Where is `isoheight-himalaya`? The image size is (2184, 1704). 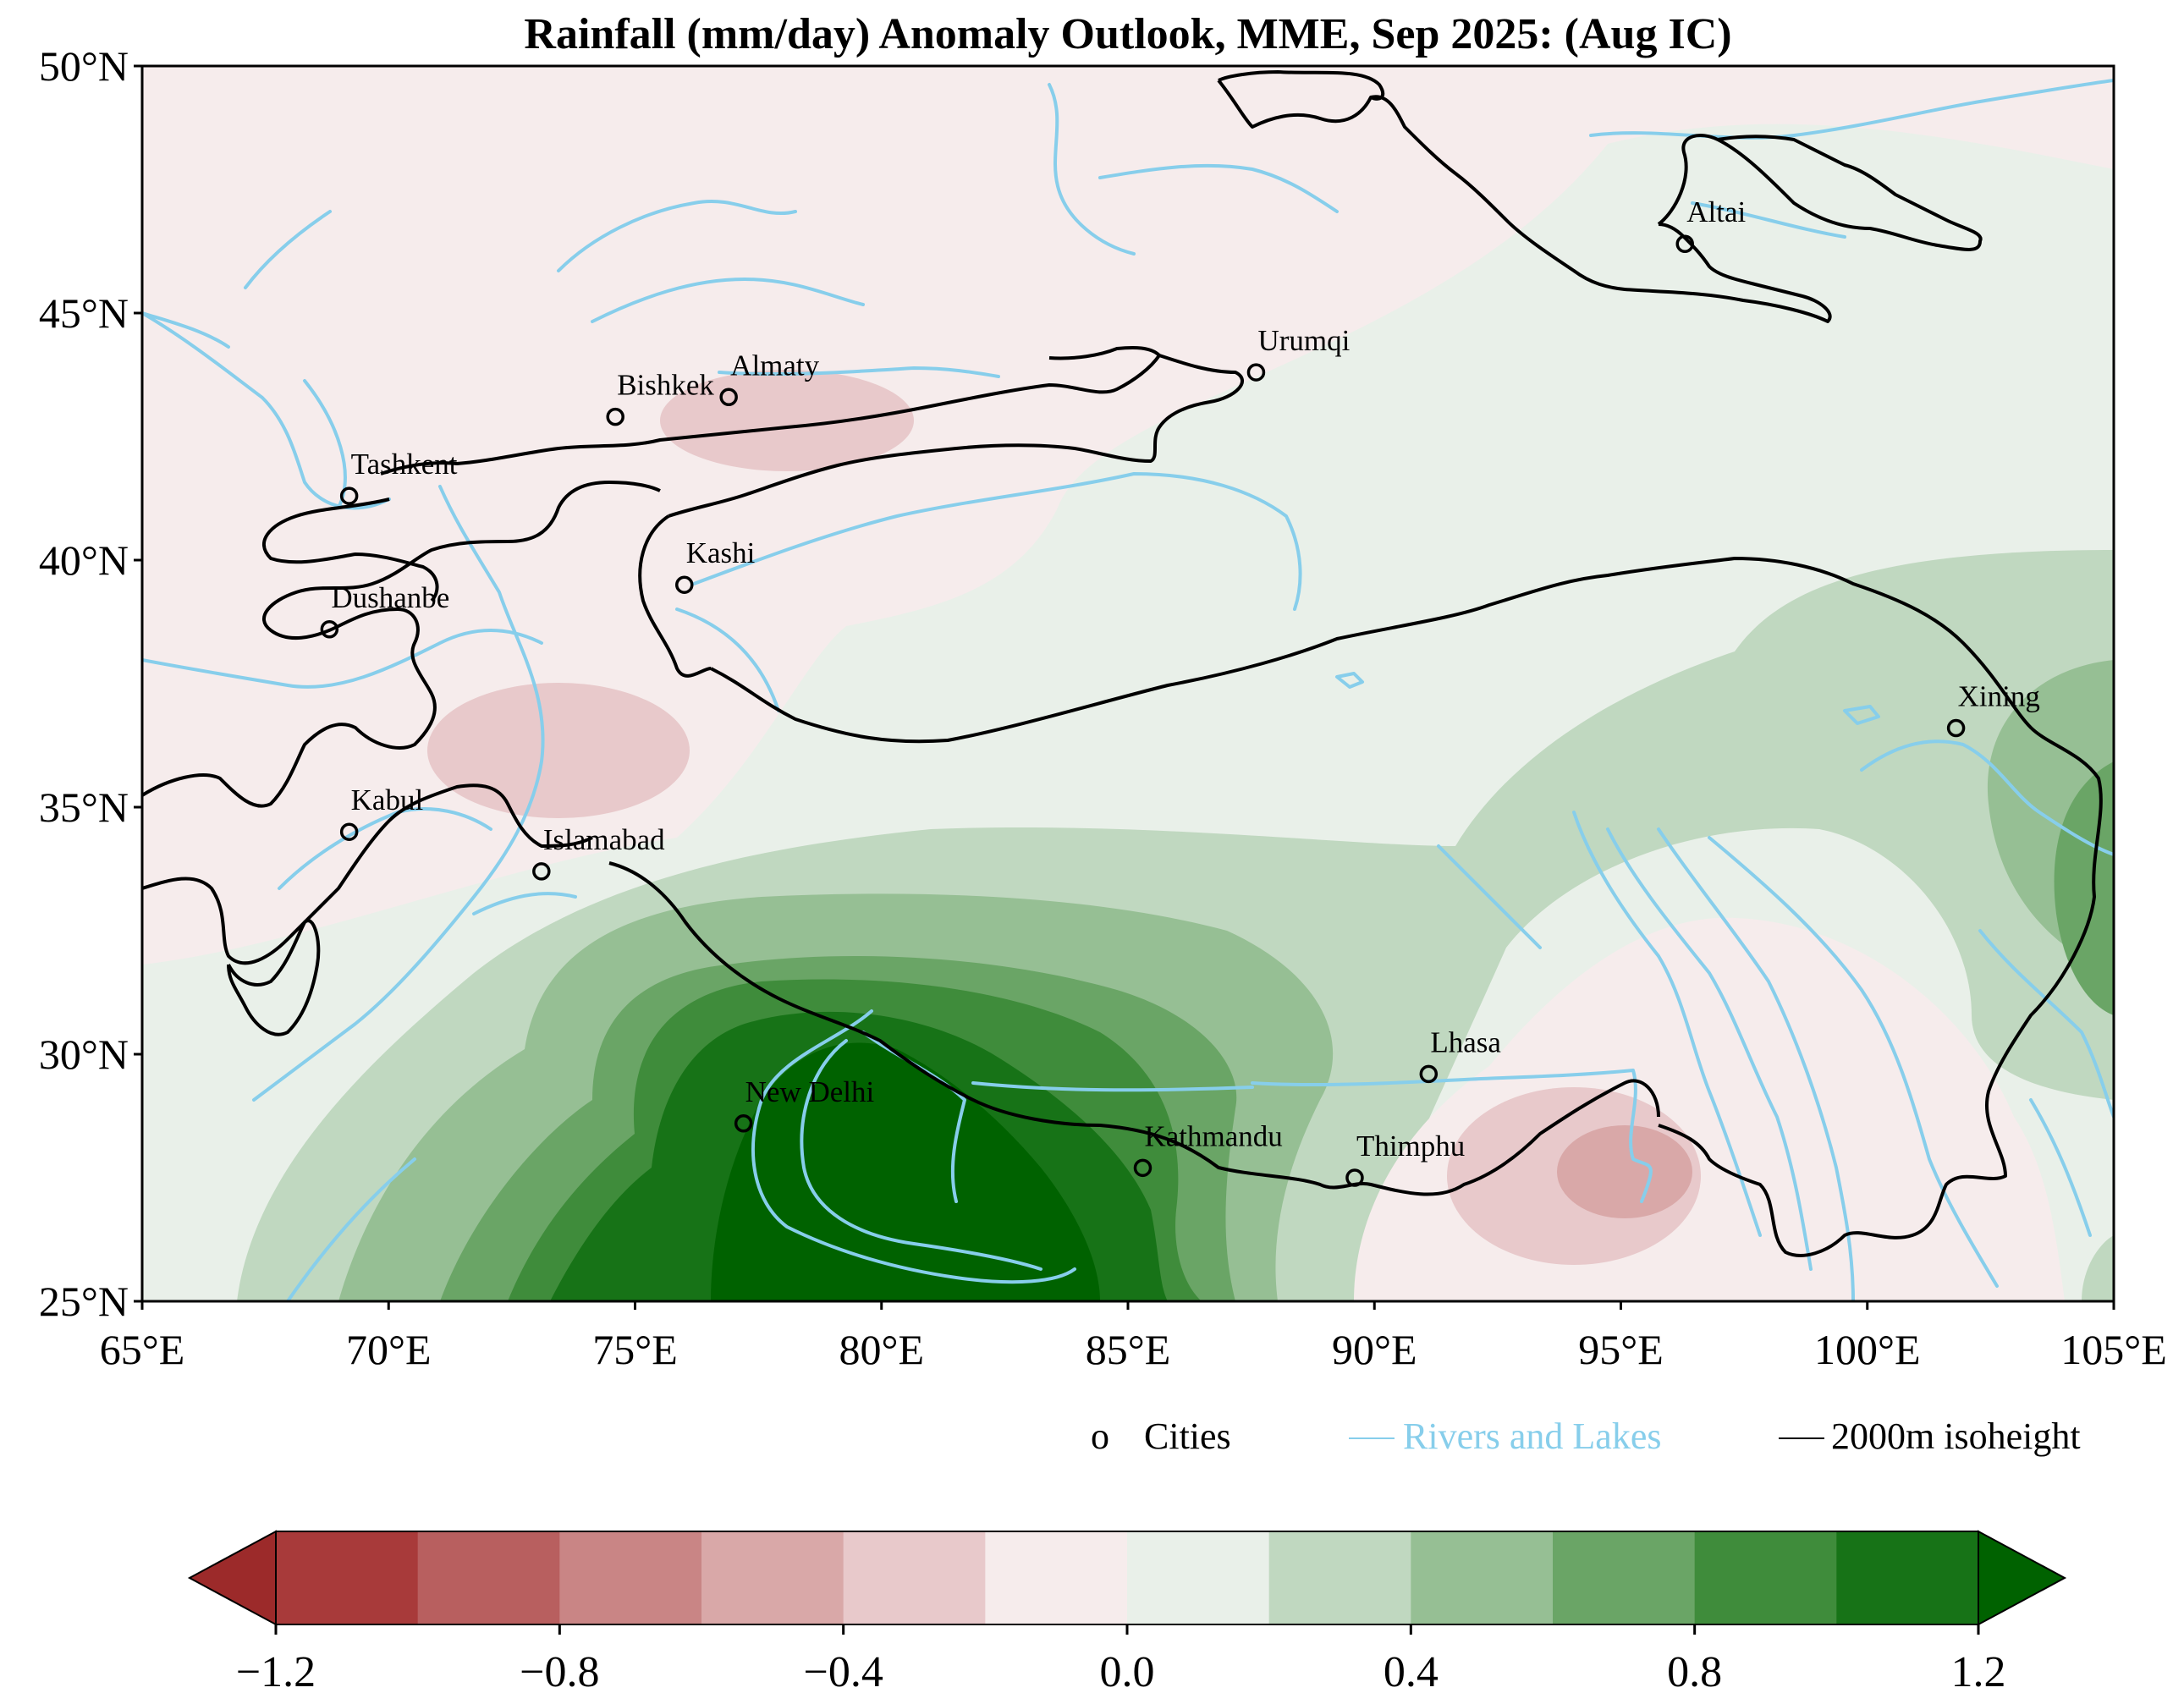 isoheight-himalaya is located at coordinates (1134, 1028).